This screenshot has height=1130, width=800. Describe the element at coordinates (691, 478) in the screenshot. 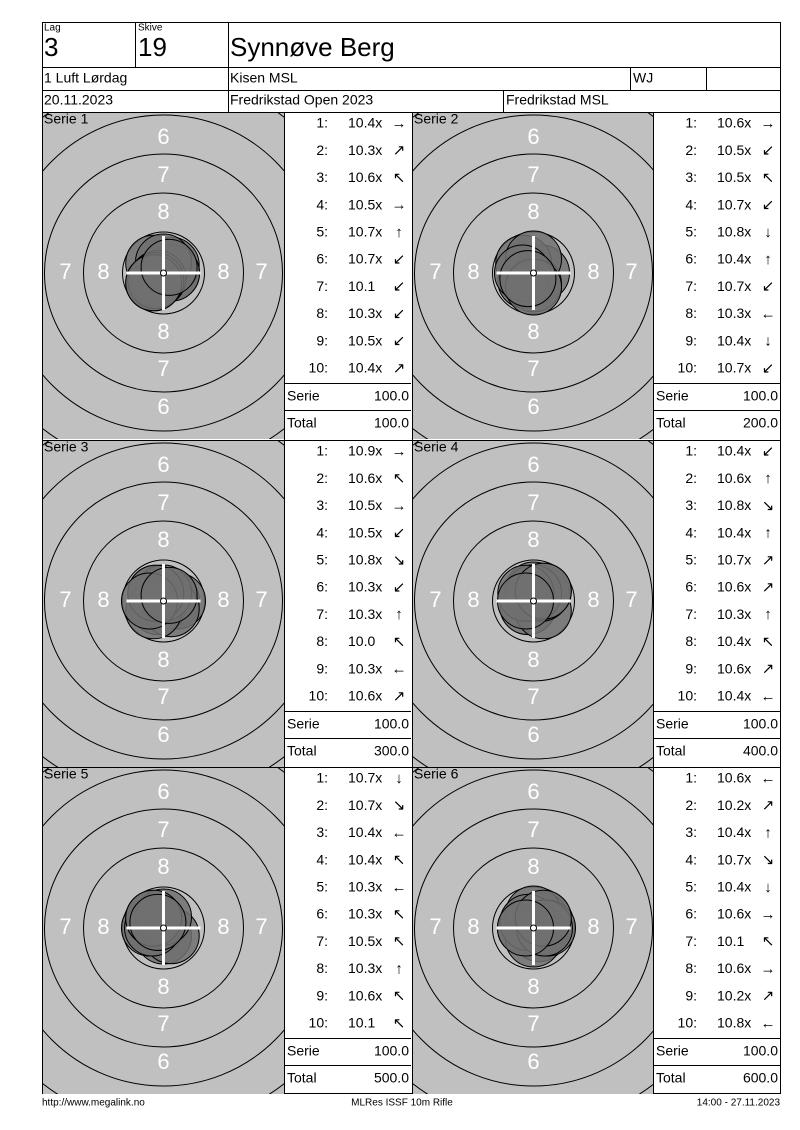

I see `shot-number: 2:` at that location.